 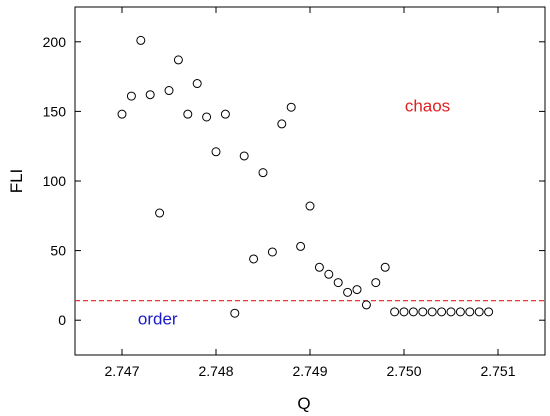 I want to click on x-tick-label: 2.747, so click(x=121, y=371).